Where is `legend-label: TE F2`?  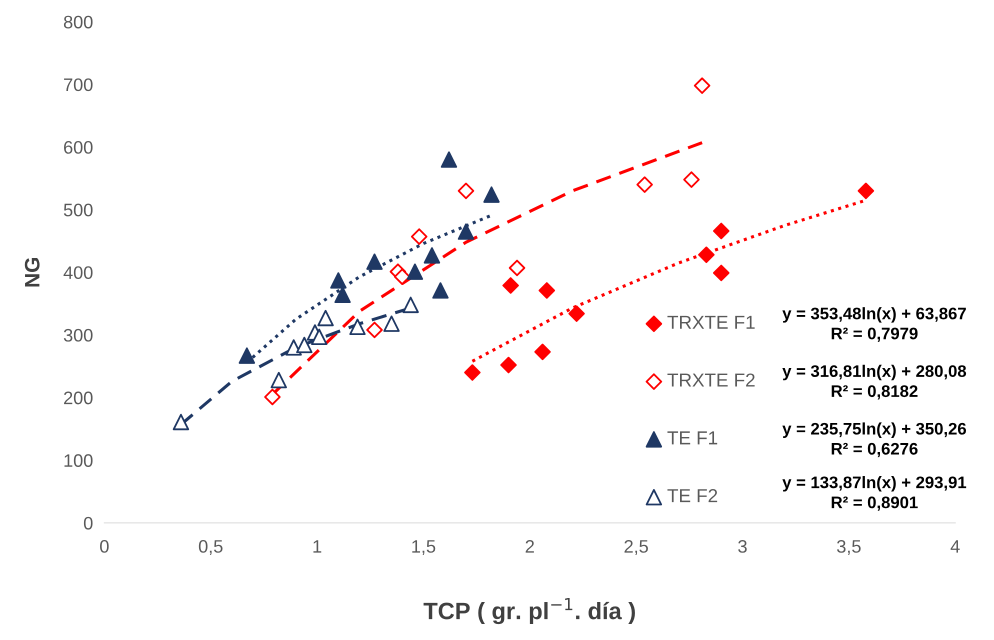
legend-label: TE F2 is located at coordinates (692, 495).